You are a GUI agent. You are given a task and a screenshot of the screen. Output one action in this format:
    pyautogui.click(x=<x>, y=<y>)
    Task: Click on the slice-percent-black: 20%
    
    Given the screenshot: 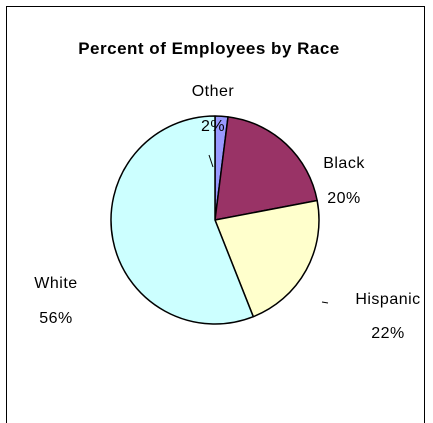 What is the action you would take?
    pyautogui.click(x=344, y=198)
    